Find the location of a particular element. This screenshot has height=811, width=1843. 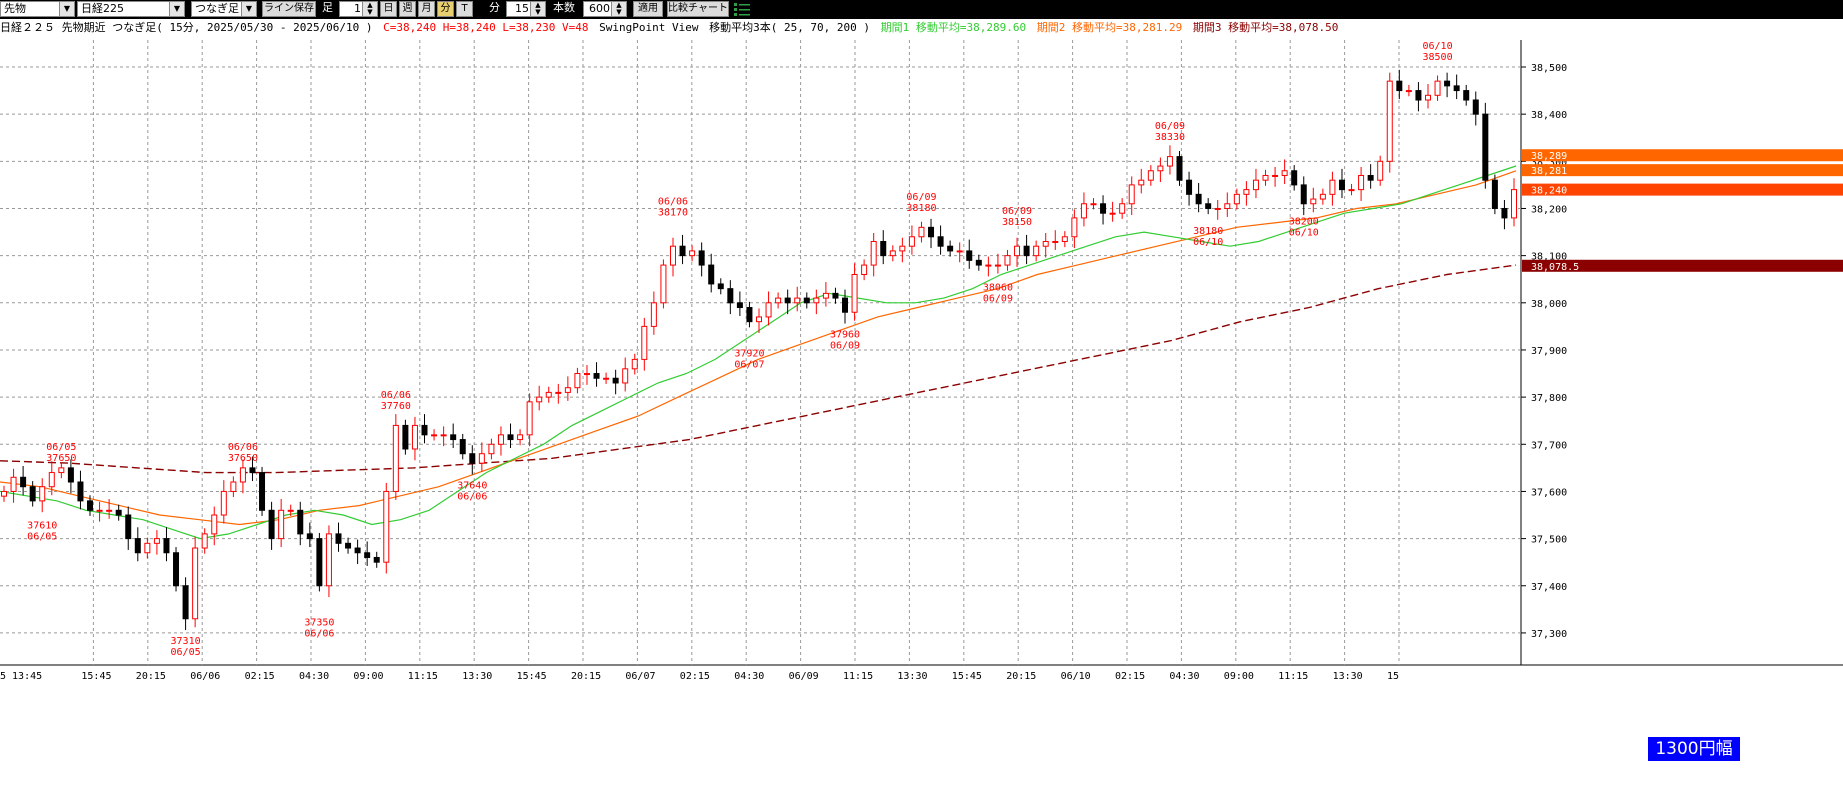

minute-input: 15 ▲ ▼ is located at coordinates (526, 9).